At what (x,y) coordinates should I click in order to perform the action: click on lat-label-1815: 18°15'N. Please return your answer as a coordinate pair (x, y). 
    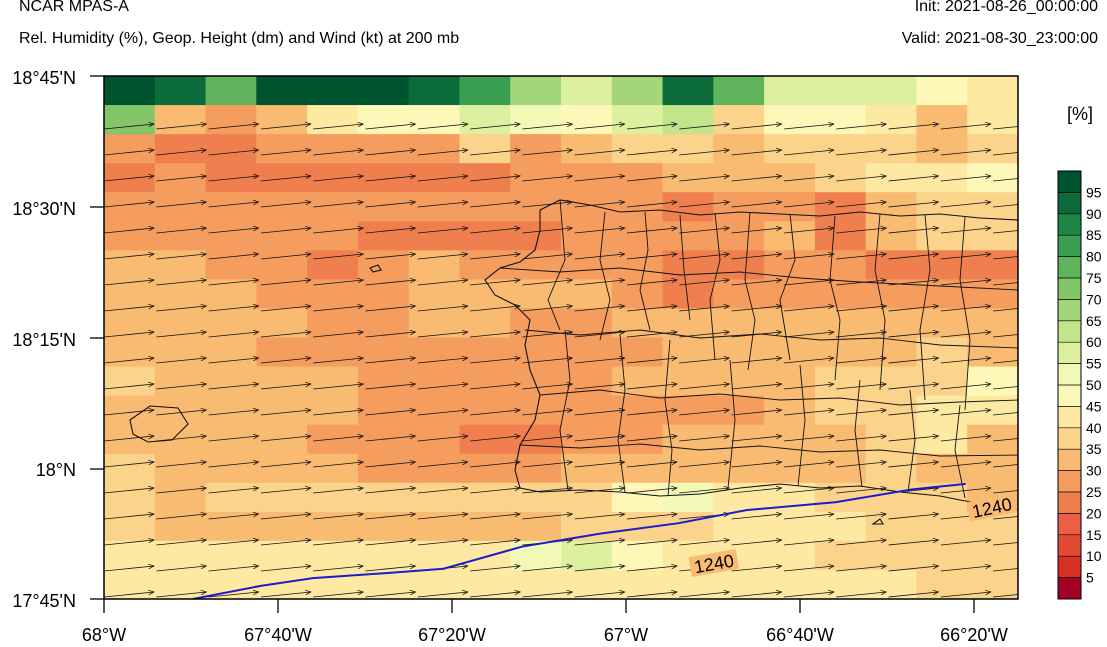
    Looking at the image, I should click on (44, 340).